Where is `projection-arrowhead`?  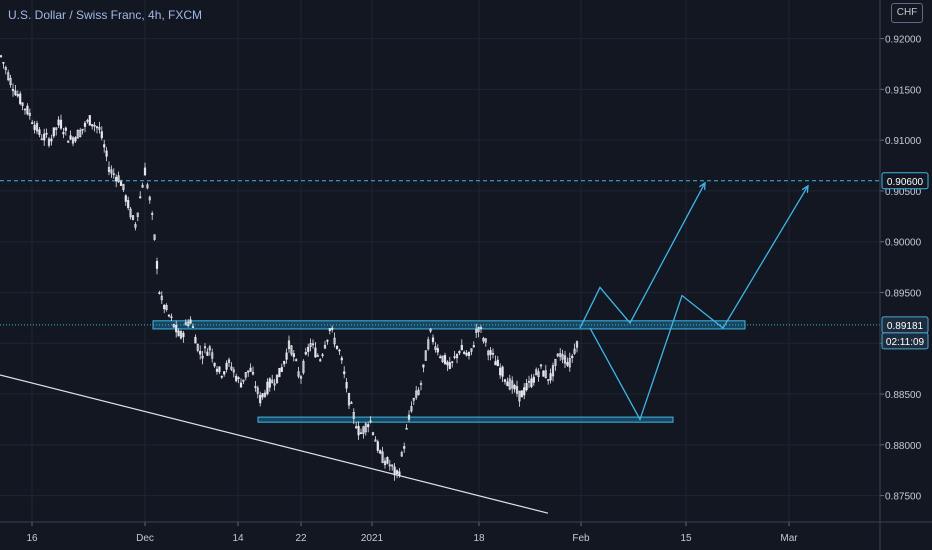 projection-arrowhead is located at coordinates (702, 185).